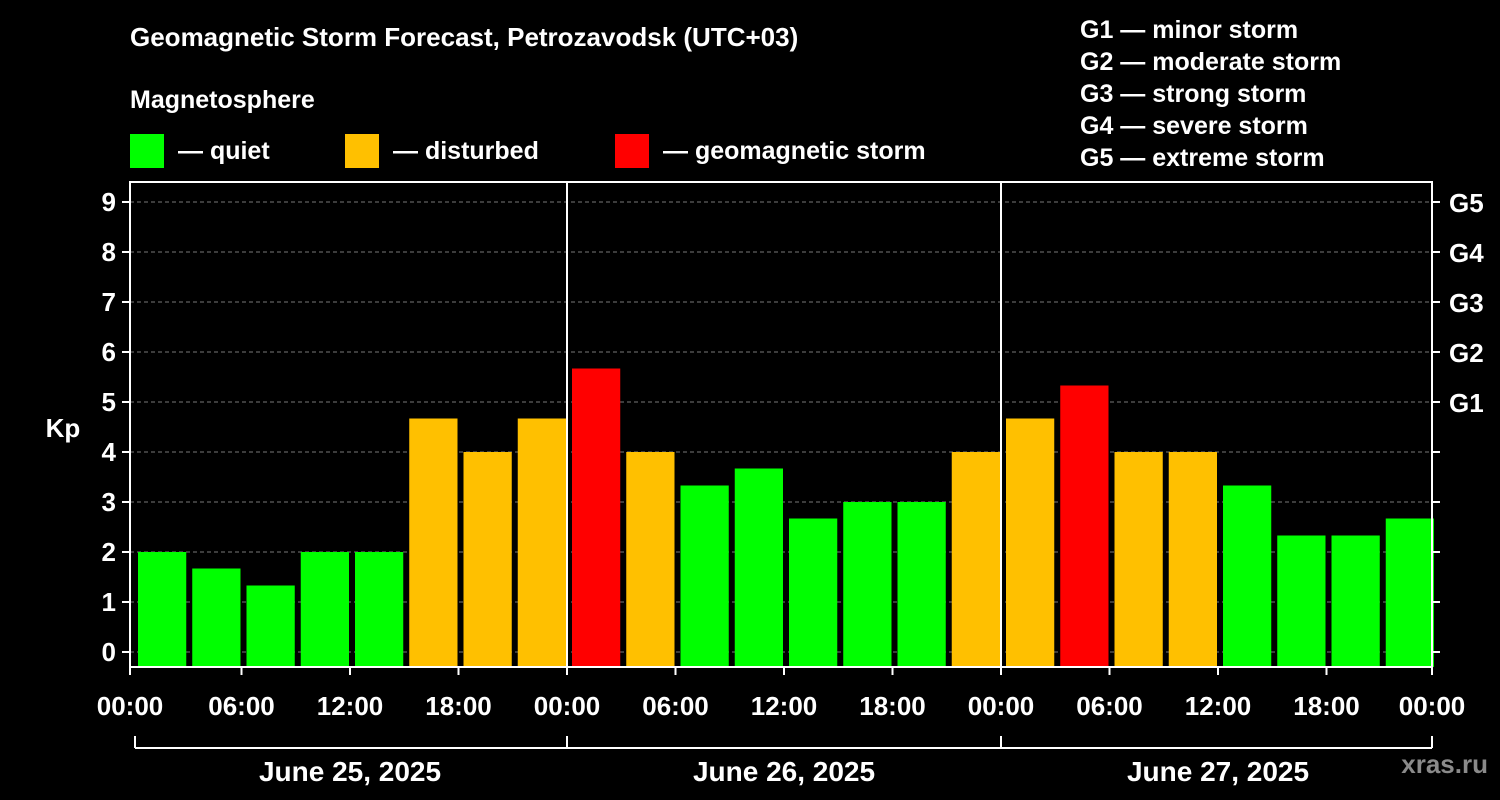 This screenshot has width=1500, height=800. What do you see at coordinates (109, 452) in the screenshot?
I see `y-tick-label: 4` at bounding box center [109, 452].